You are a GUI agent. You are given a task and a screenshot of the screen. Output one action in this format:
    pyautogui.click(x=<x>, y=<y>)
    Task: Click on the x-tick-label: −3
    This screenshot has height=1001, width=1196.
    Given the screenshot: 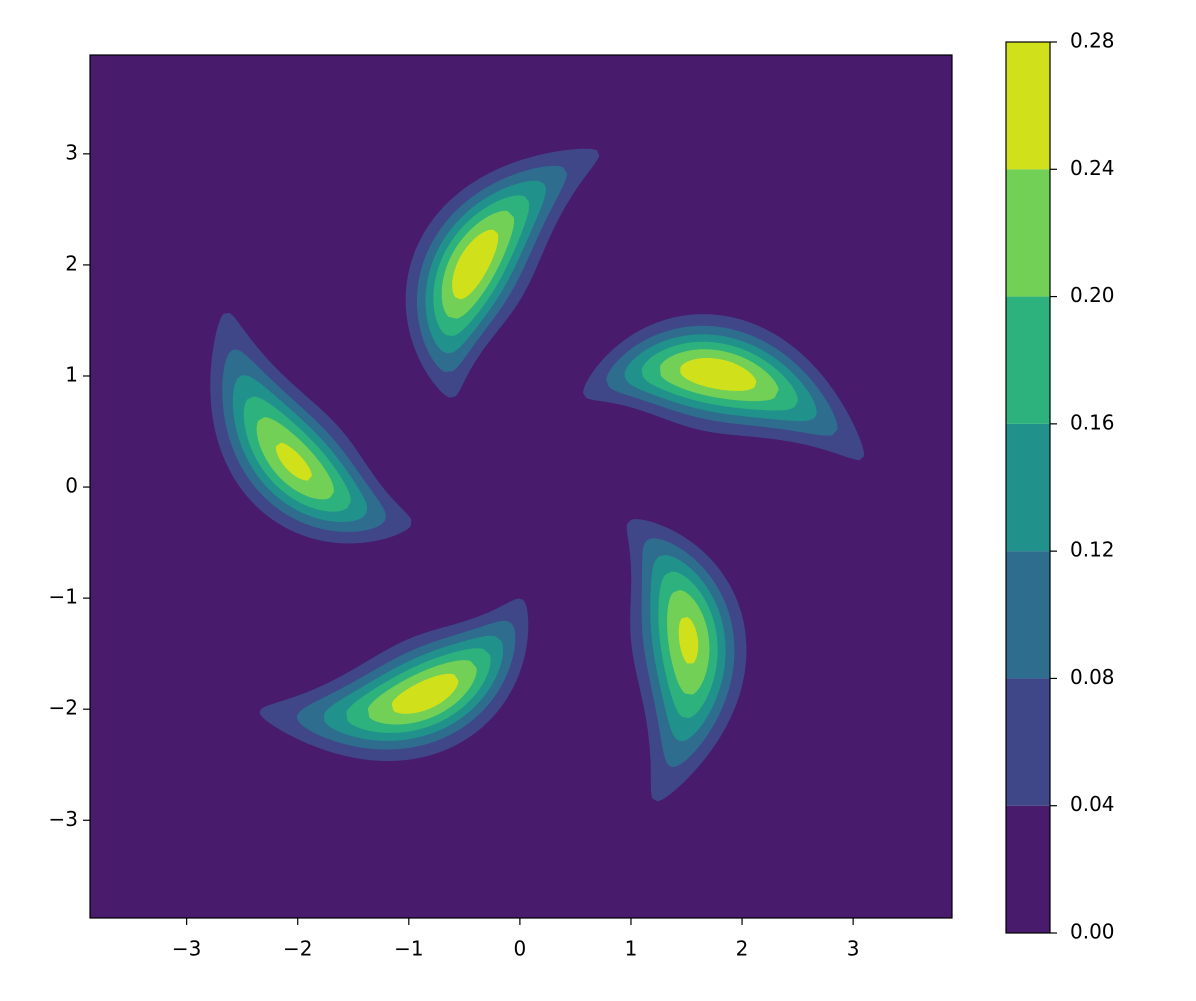 What is the action you would take?
    pyautogui.click(x=186, y=949)
    